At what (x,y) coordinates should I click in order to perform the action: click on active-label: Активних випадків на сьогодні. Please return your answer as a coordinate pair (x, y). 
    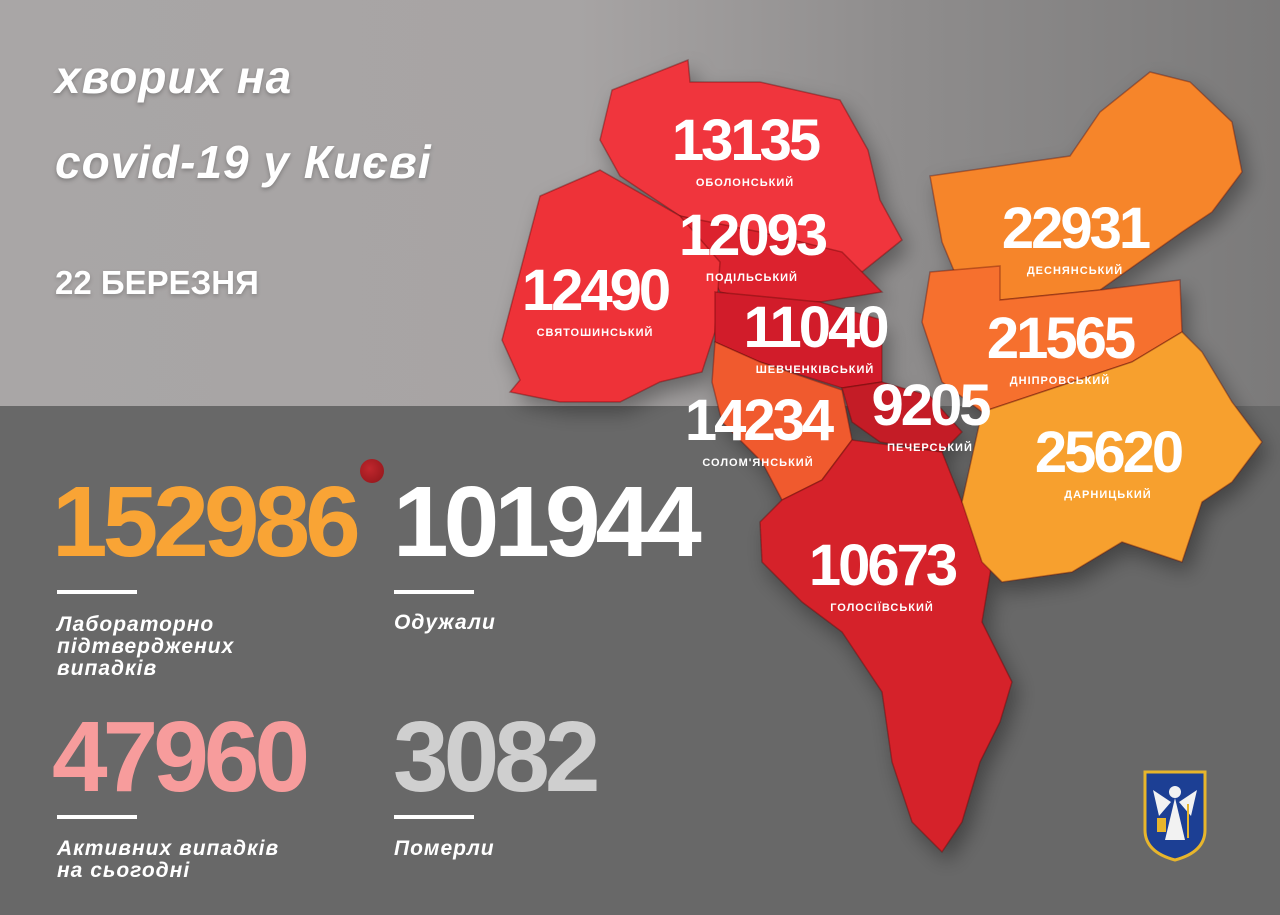
    Looking at the image, I should click on (168, 860).